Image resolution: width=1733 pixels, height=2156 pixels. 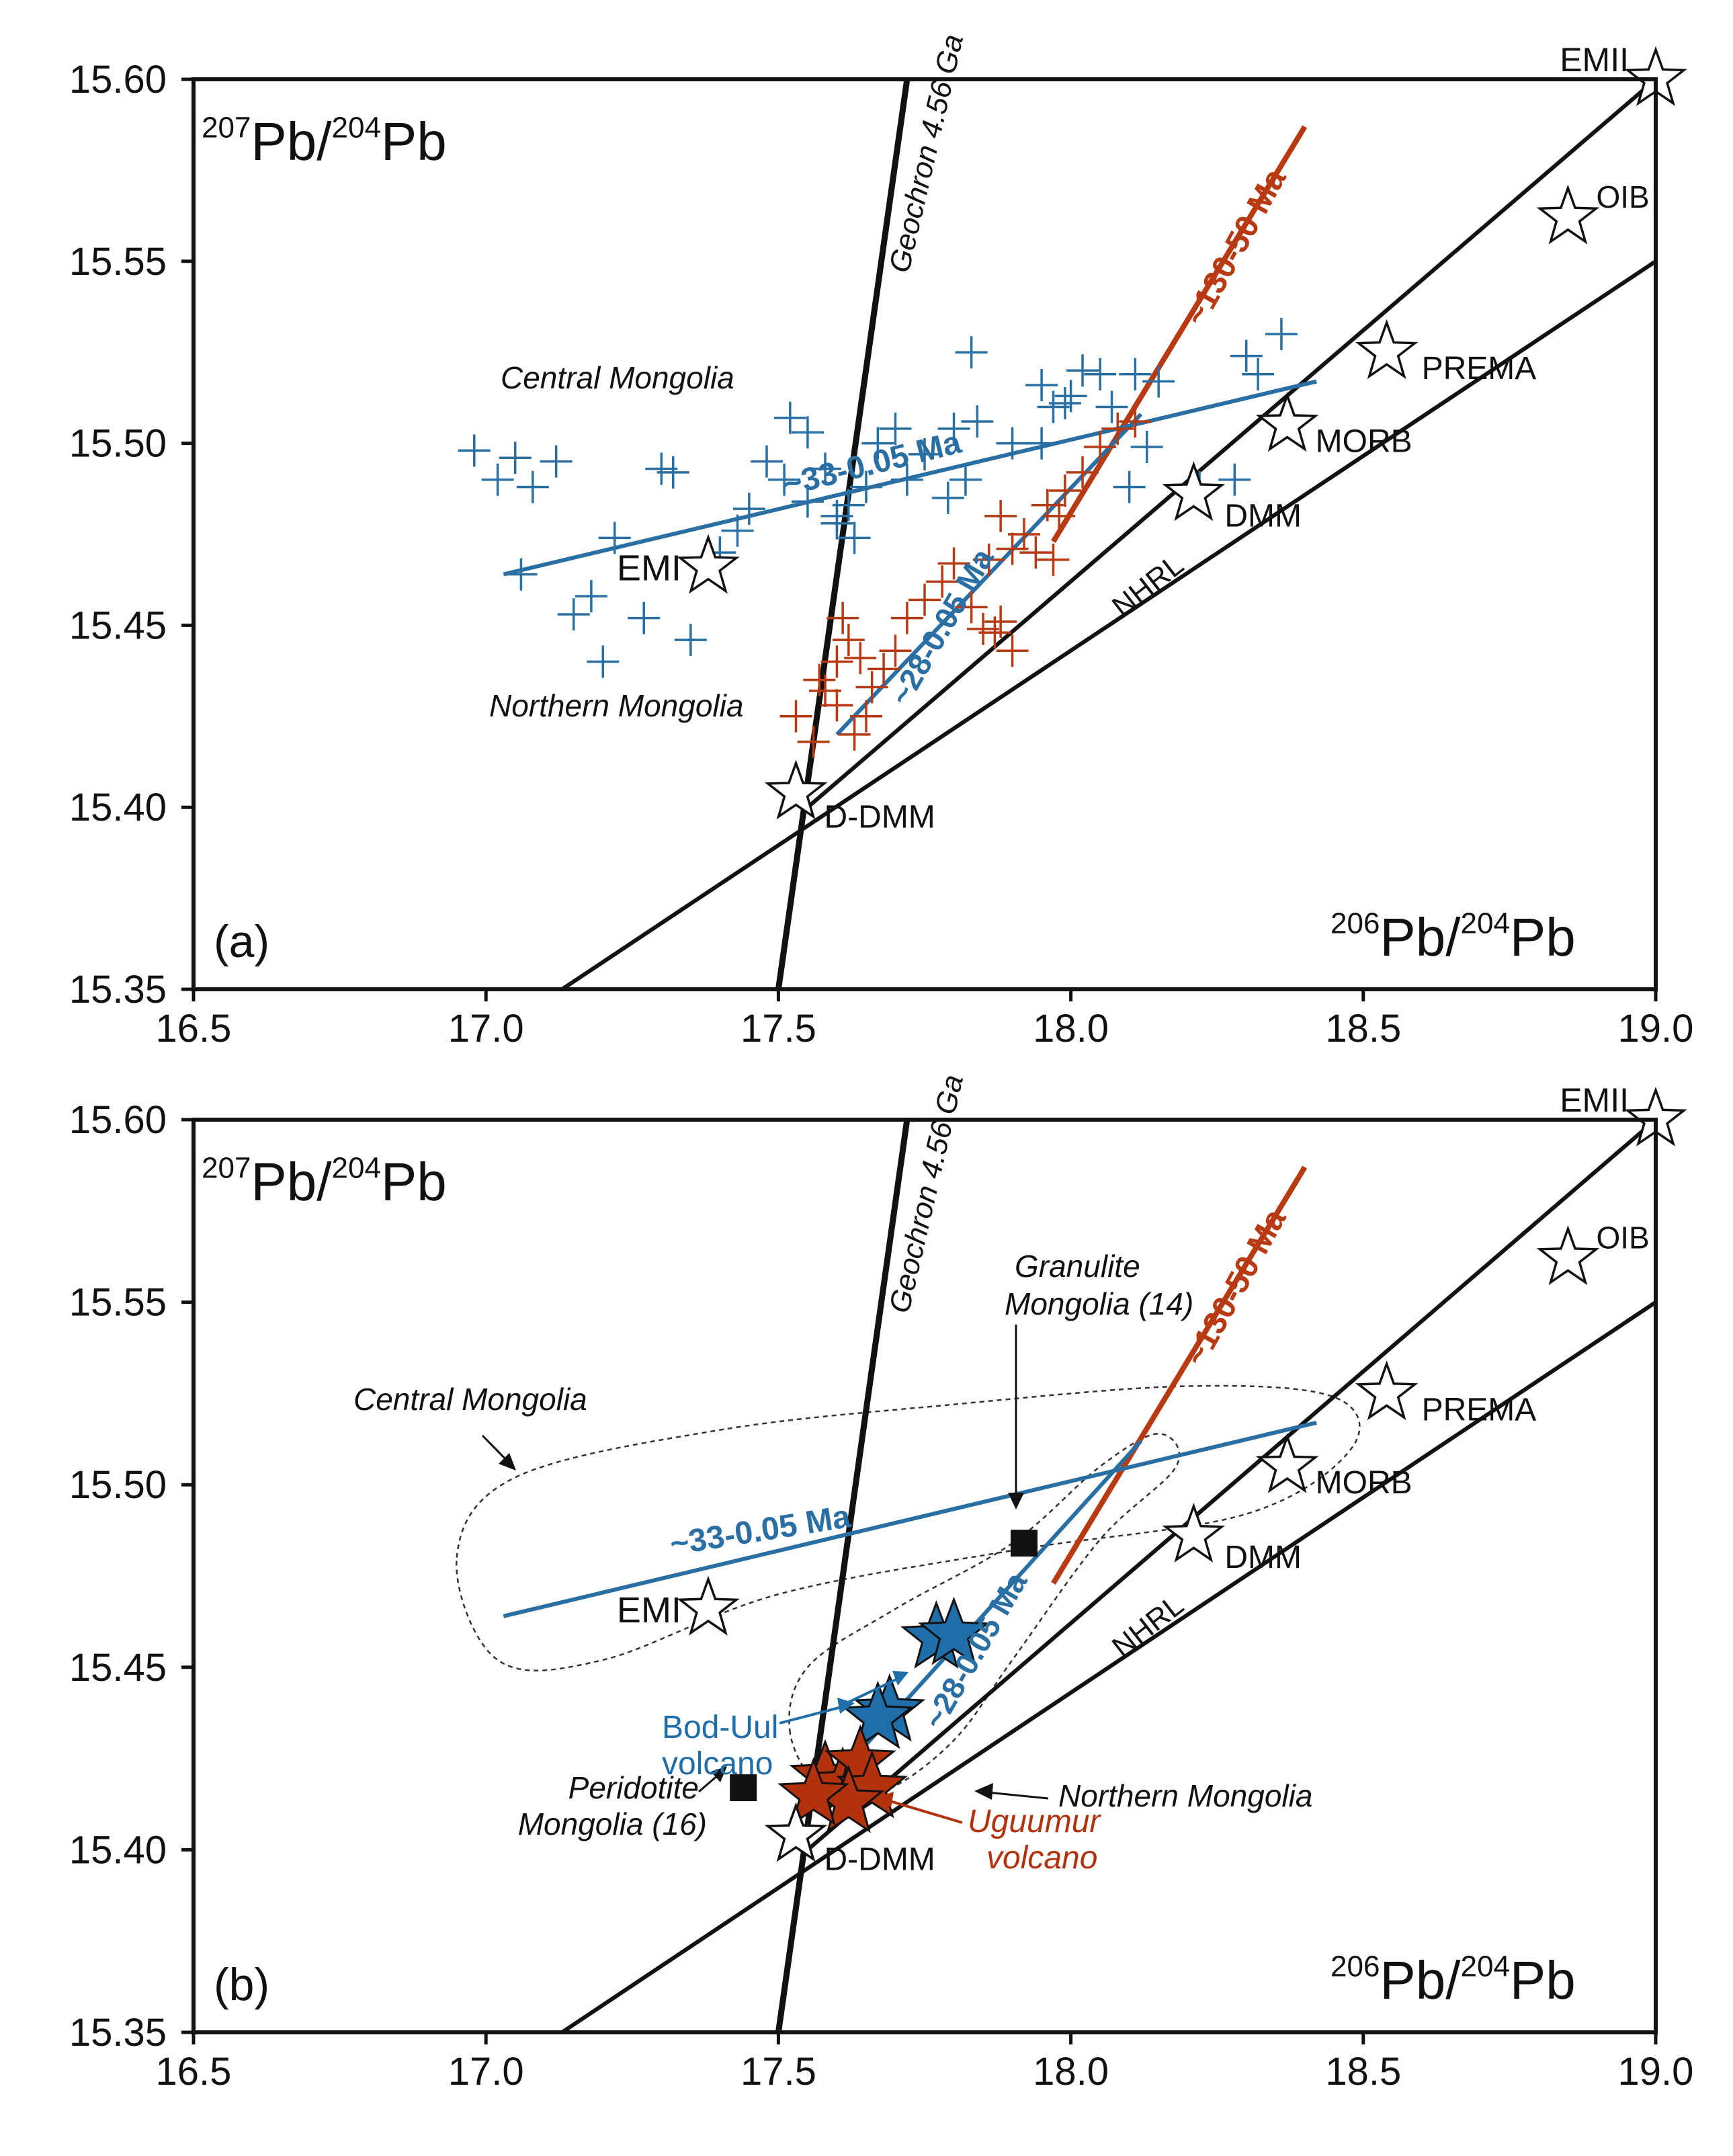 What do you see at coordinates (880, 1860) in the screenshot?
I see `end-member-label: D-DMM` at bounding box center [880, 1860].